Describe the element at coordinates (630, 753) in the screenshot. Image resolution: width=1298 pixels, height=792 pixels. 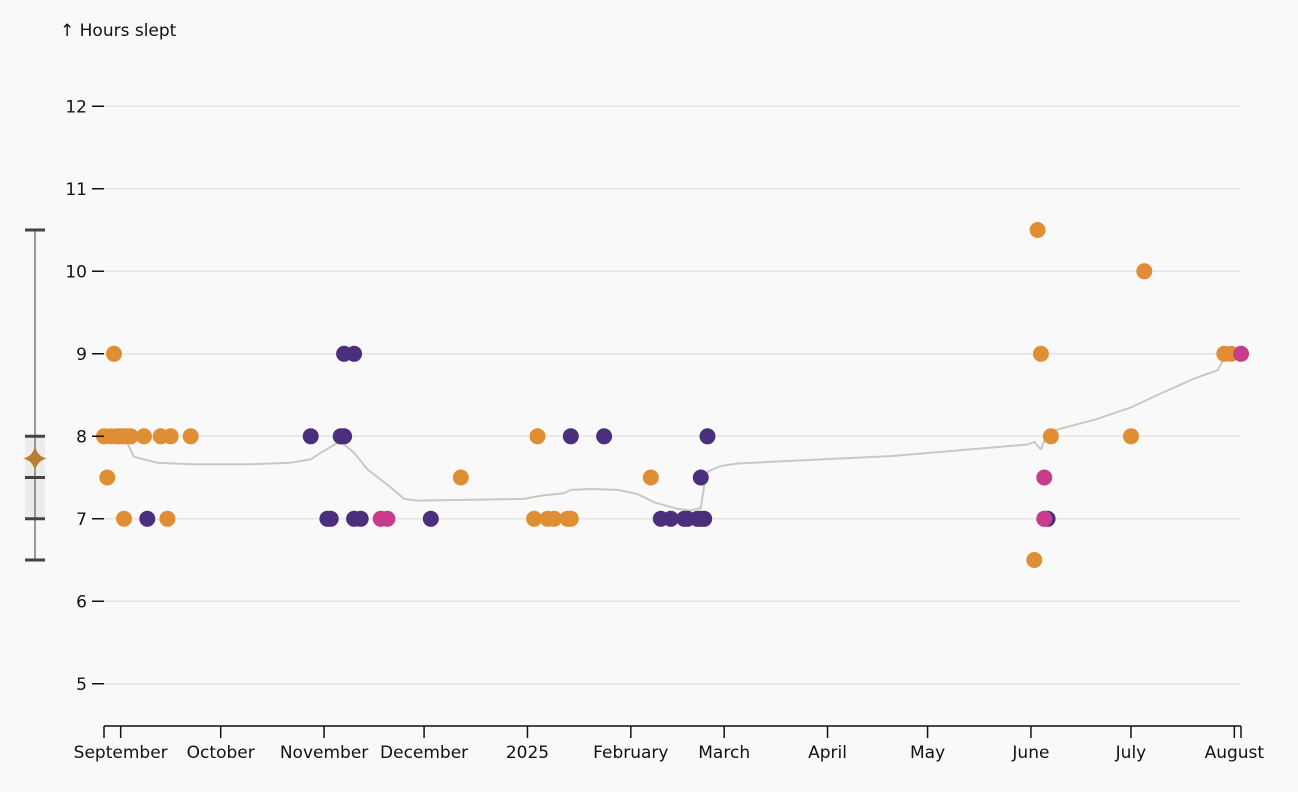
I see `x-tick-label: February` at that location.